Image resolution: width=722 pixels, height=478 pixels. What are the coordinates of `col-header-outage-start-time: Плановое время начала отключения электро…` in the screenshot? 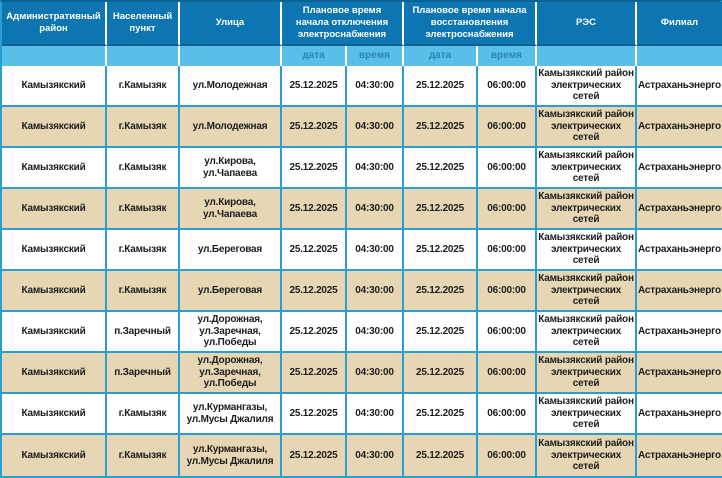 It's located at (343, 24).